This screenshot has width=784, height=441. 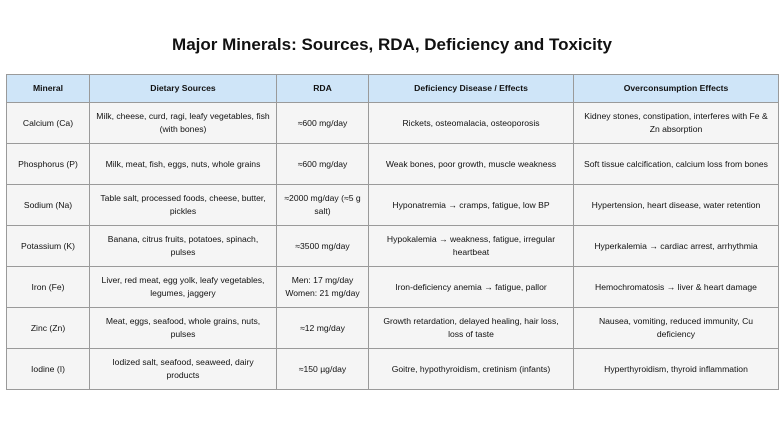 What do you see at coordinates (471, 287) in the screenshot?
I see `table-cell: Iron-deficiency anemia → fatigue, pallor` at bounding box center [471, 287].